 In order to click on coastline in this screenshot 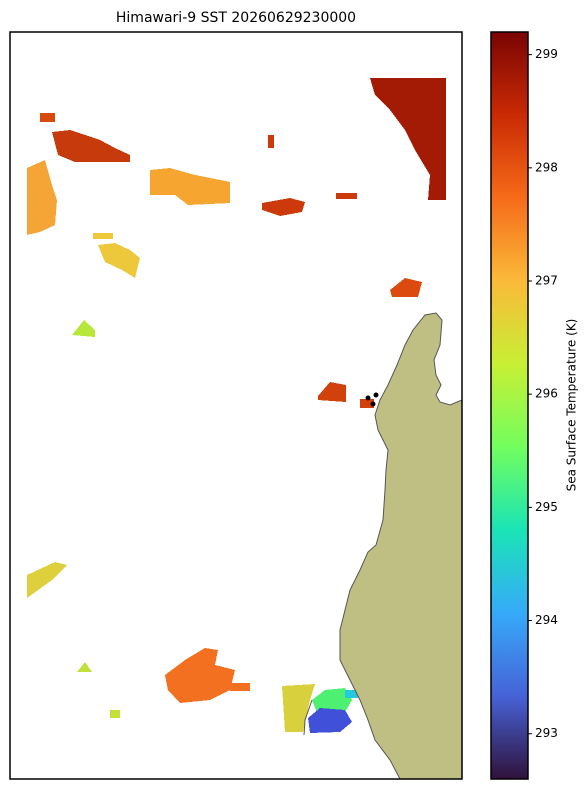, I will do `click(308, 717)`.